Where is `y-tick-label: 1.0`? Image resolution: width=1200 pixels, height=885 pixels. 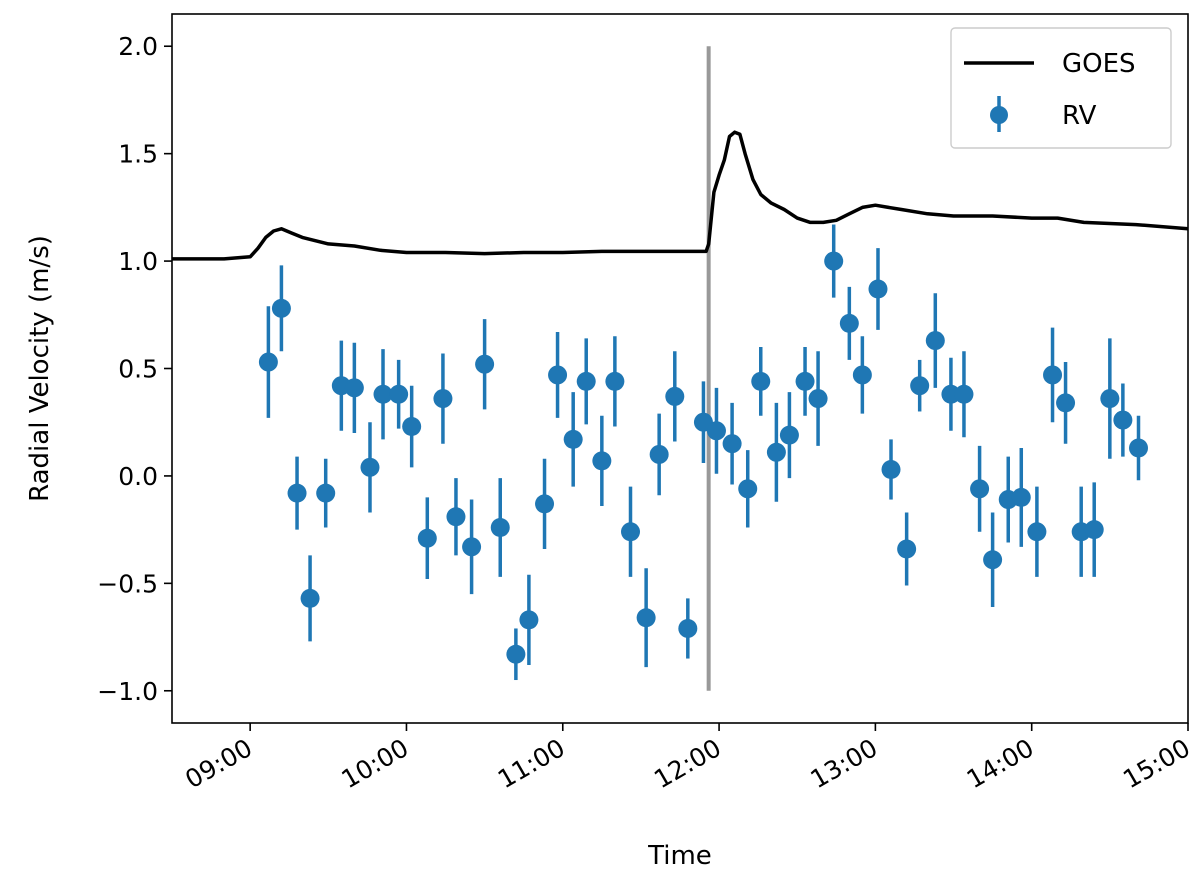 y-tick-label: 1.0 is located at coordinates (138, 261).